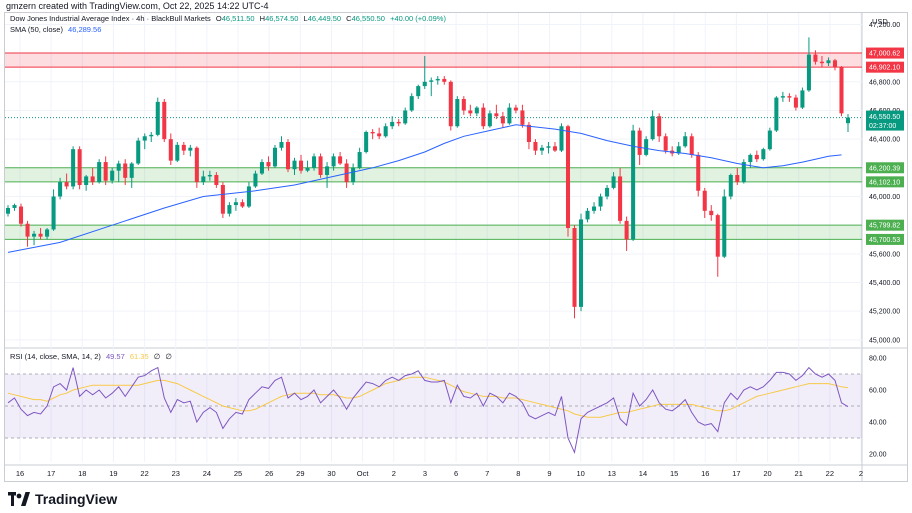  I want to click on time-tick-label: 25, so click(238, 473).